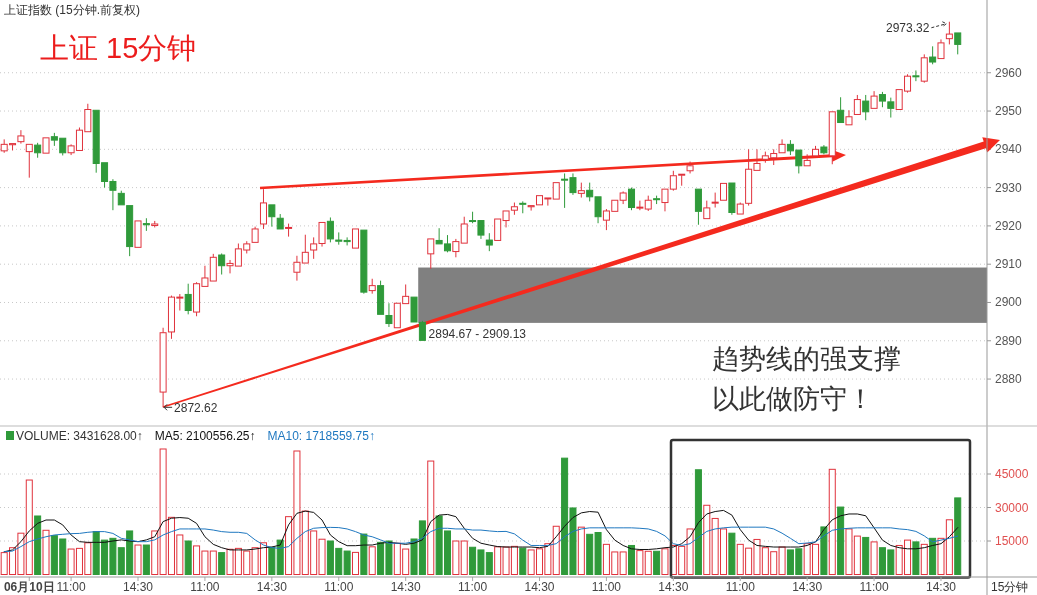 The height and width of the screenshot is (595, 1037). I want to click on y-tick-label: 2930, so click(1009, 187).